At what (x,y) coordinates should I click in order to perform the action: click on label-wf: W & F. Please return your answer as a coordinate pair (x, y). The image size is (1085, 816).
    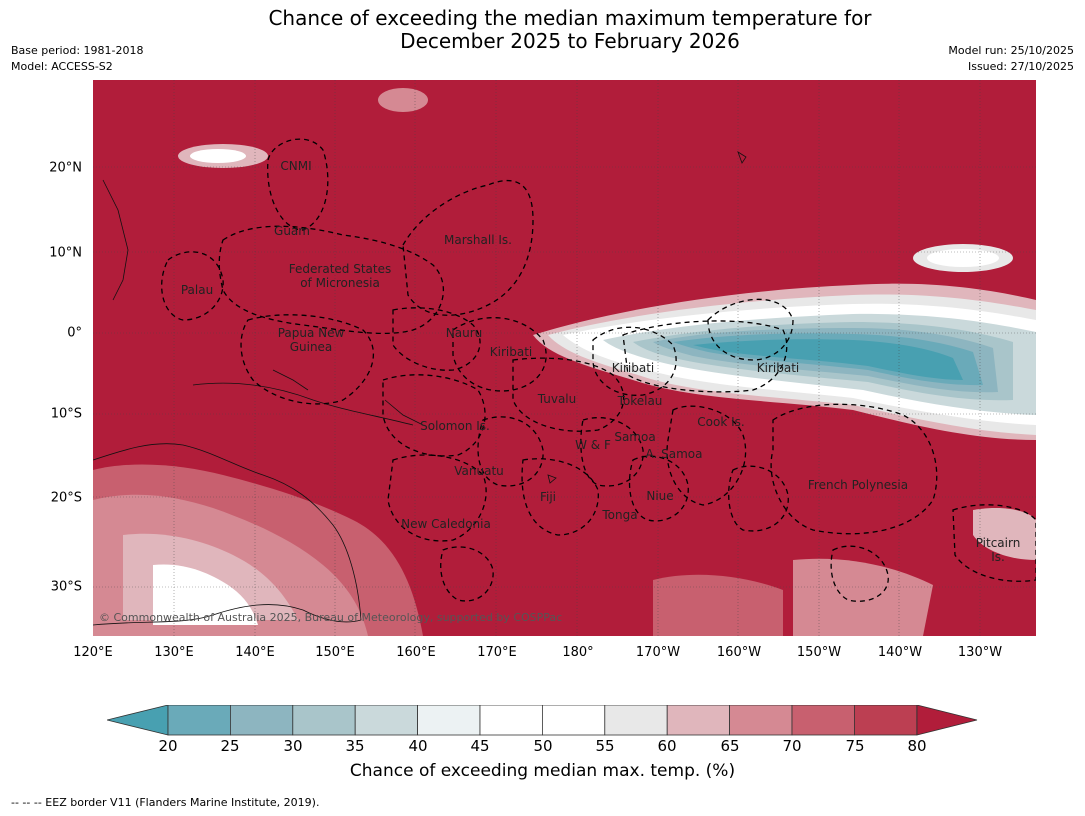
    Looking at the image, I should click on (593, 445).